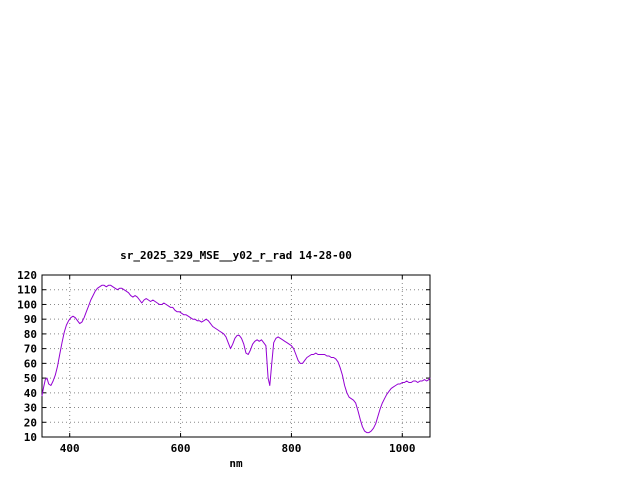 The image size is (640, 480). I want to click on x-tick-label: 1000, so click(402, 448).